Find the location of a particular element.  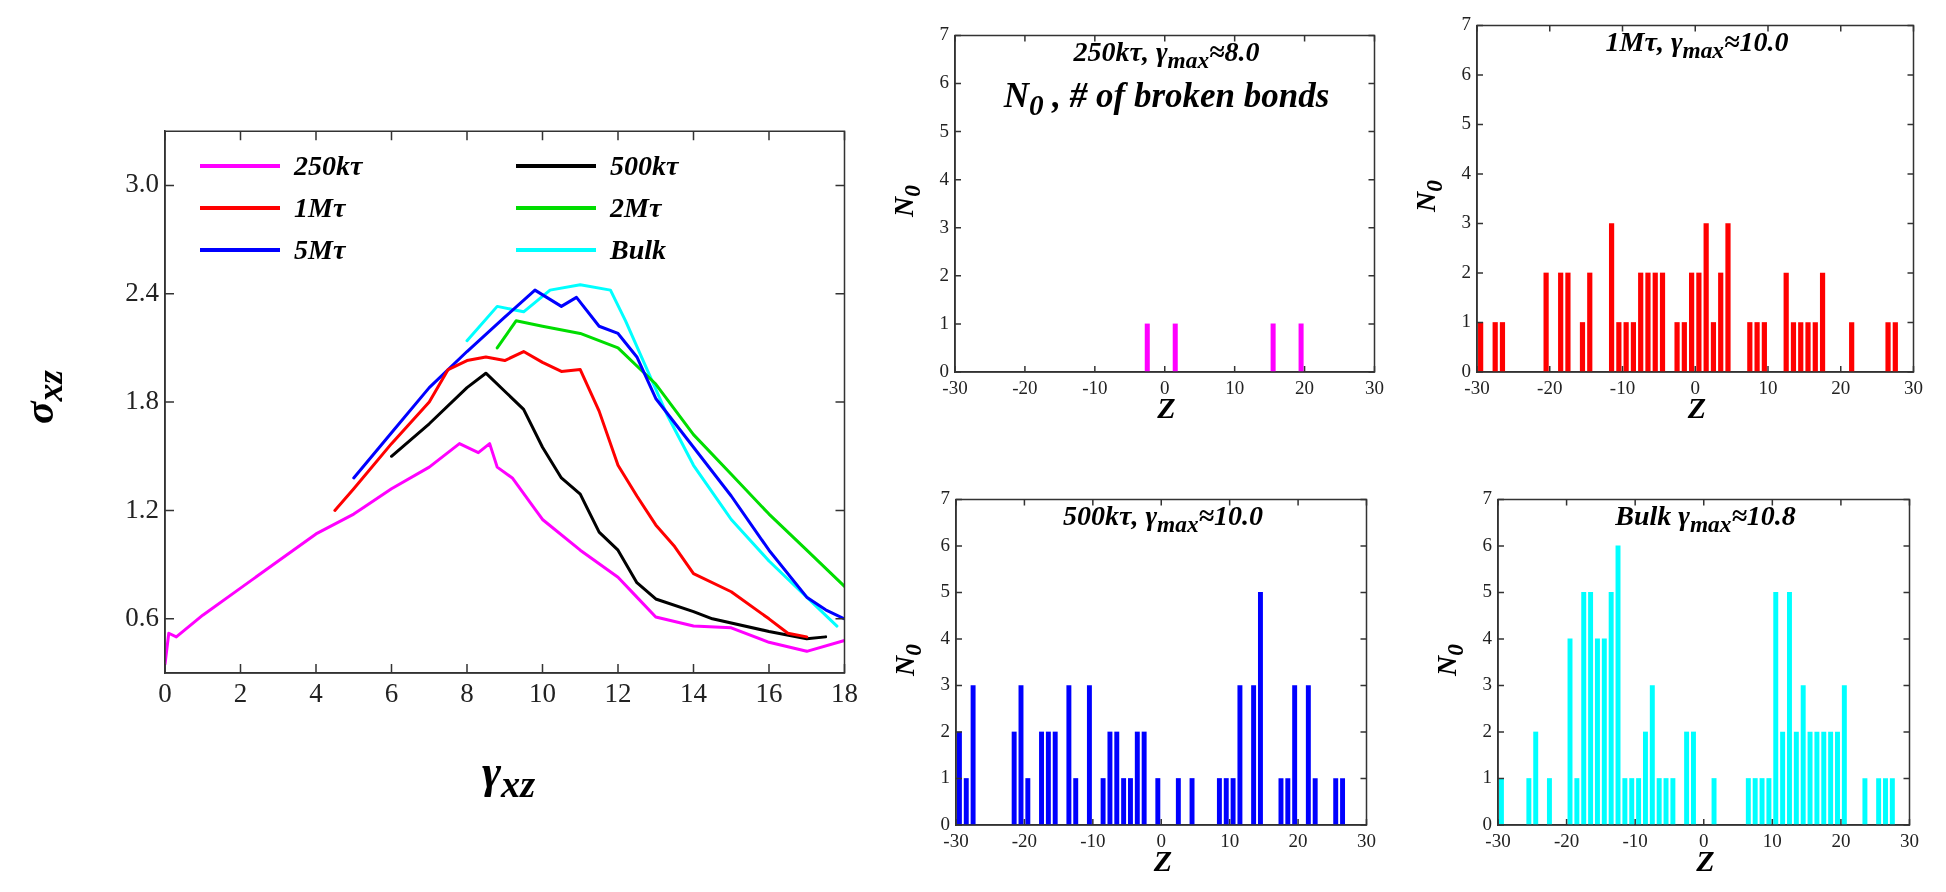

legend-label: 1Mτ is located at coordinates (320, 208).